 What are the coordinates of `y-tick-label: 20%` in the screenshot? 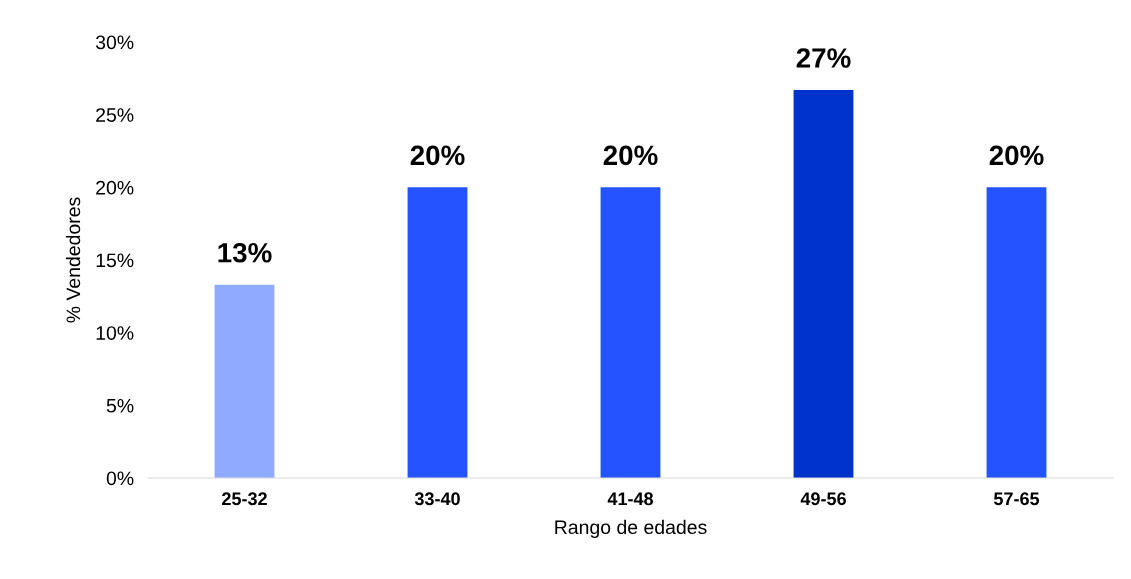 It's located at (115, 187).